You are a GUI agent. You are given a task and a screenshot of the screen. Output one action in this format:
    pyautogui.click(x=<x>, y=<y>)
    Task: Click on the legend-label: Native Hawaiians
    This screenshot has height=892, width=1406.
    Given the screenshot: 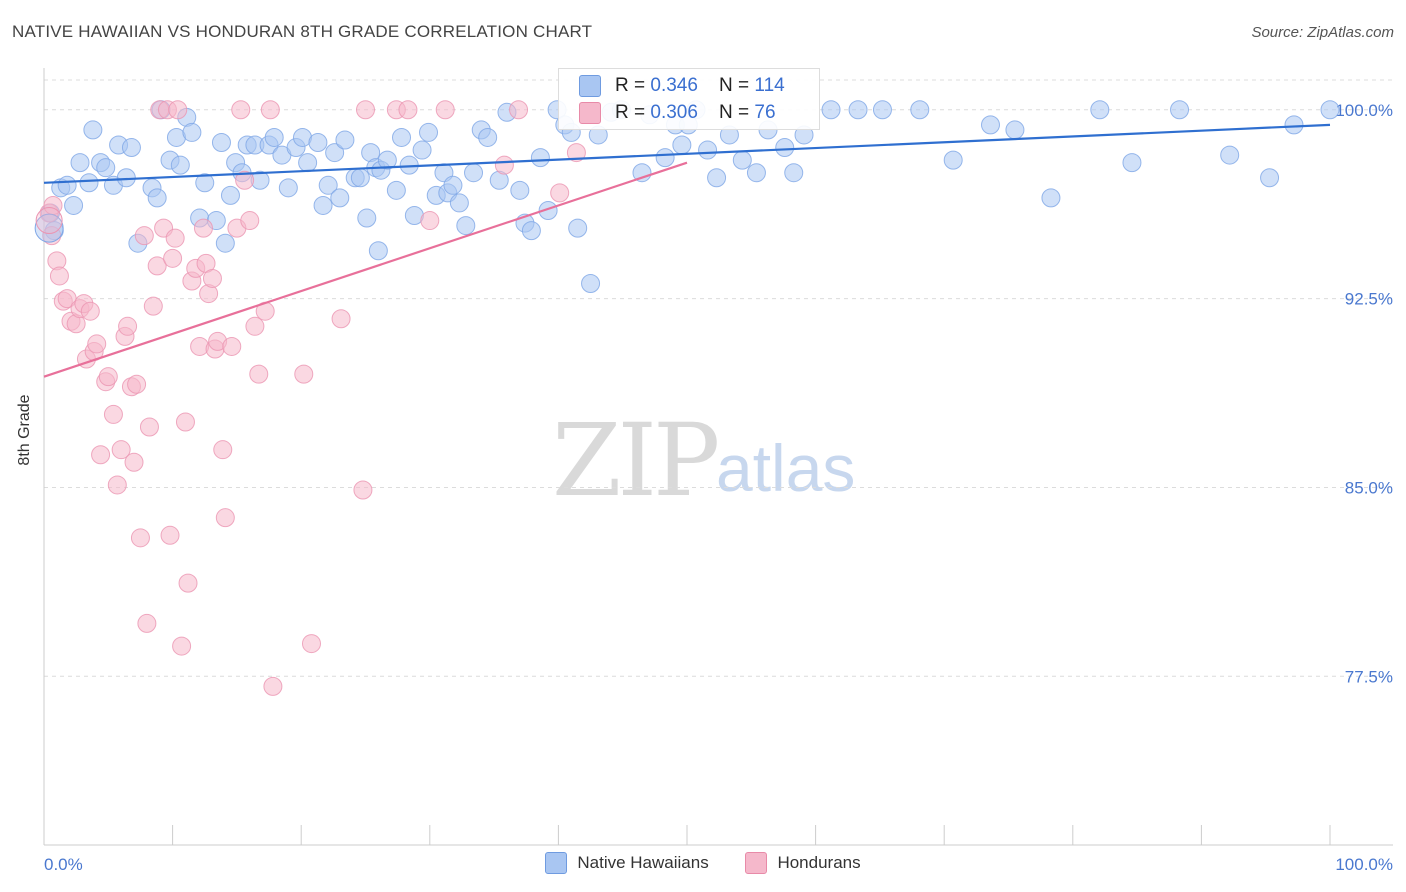 What is the action you would take?
    pyautogui.click(x=643, y=862)
    